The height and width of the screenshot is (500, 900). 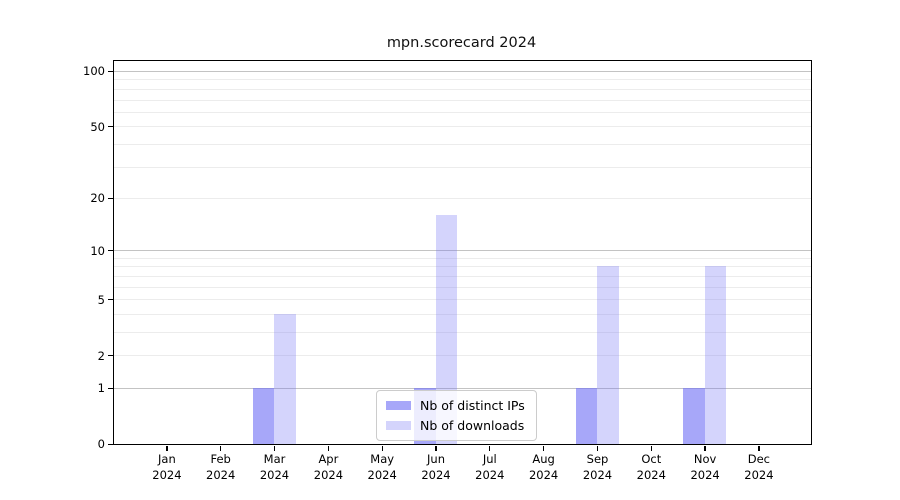 I want to click on x-tick-month: Nov, so click(x=705, y=459).